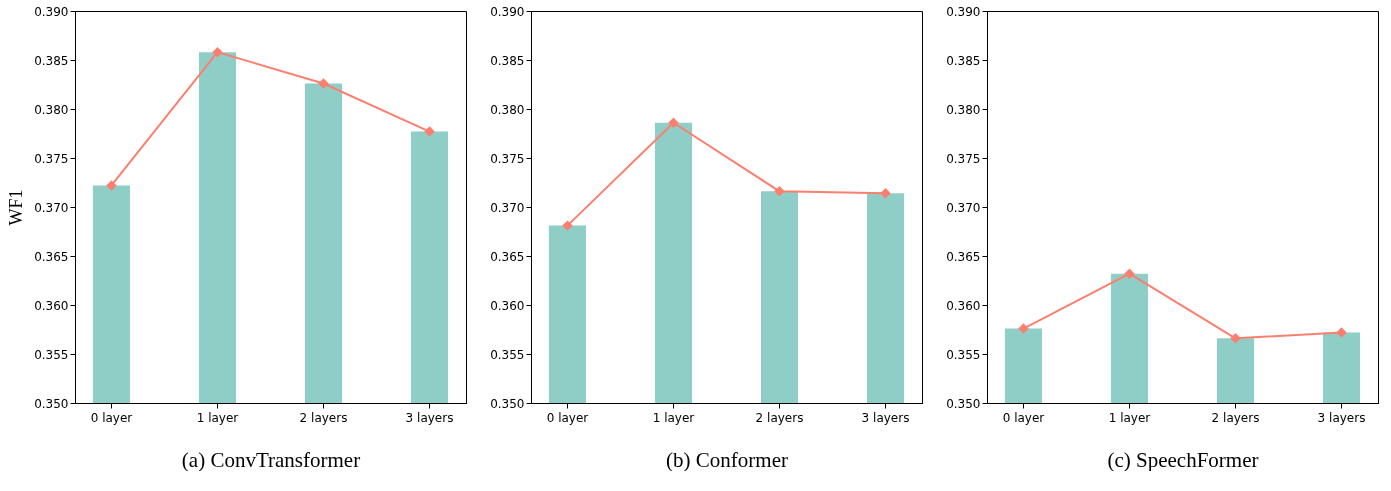 This screenshot has height=491, width=1391. I want to click on x-axis-title: (a) ConvTransformer, so click(271, 459).